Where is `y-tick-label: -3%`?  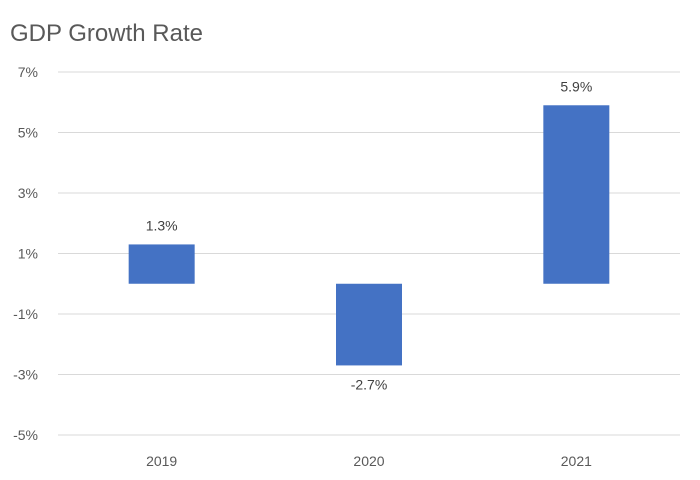
y-tick-label: -3% is located at coordinates (25, 375).